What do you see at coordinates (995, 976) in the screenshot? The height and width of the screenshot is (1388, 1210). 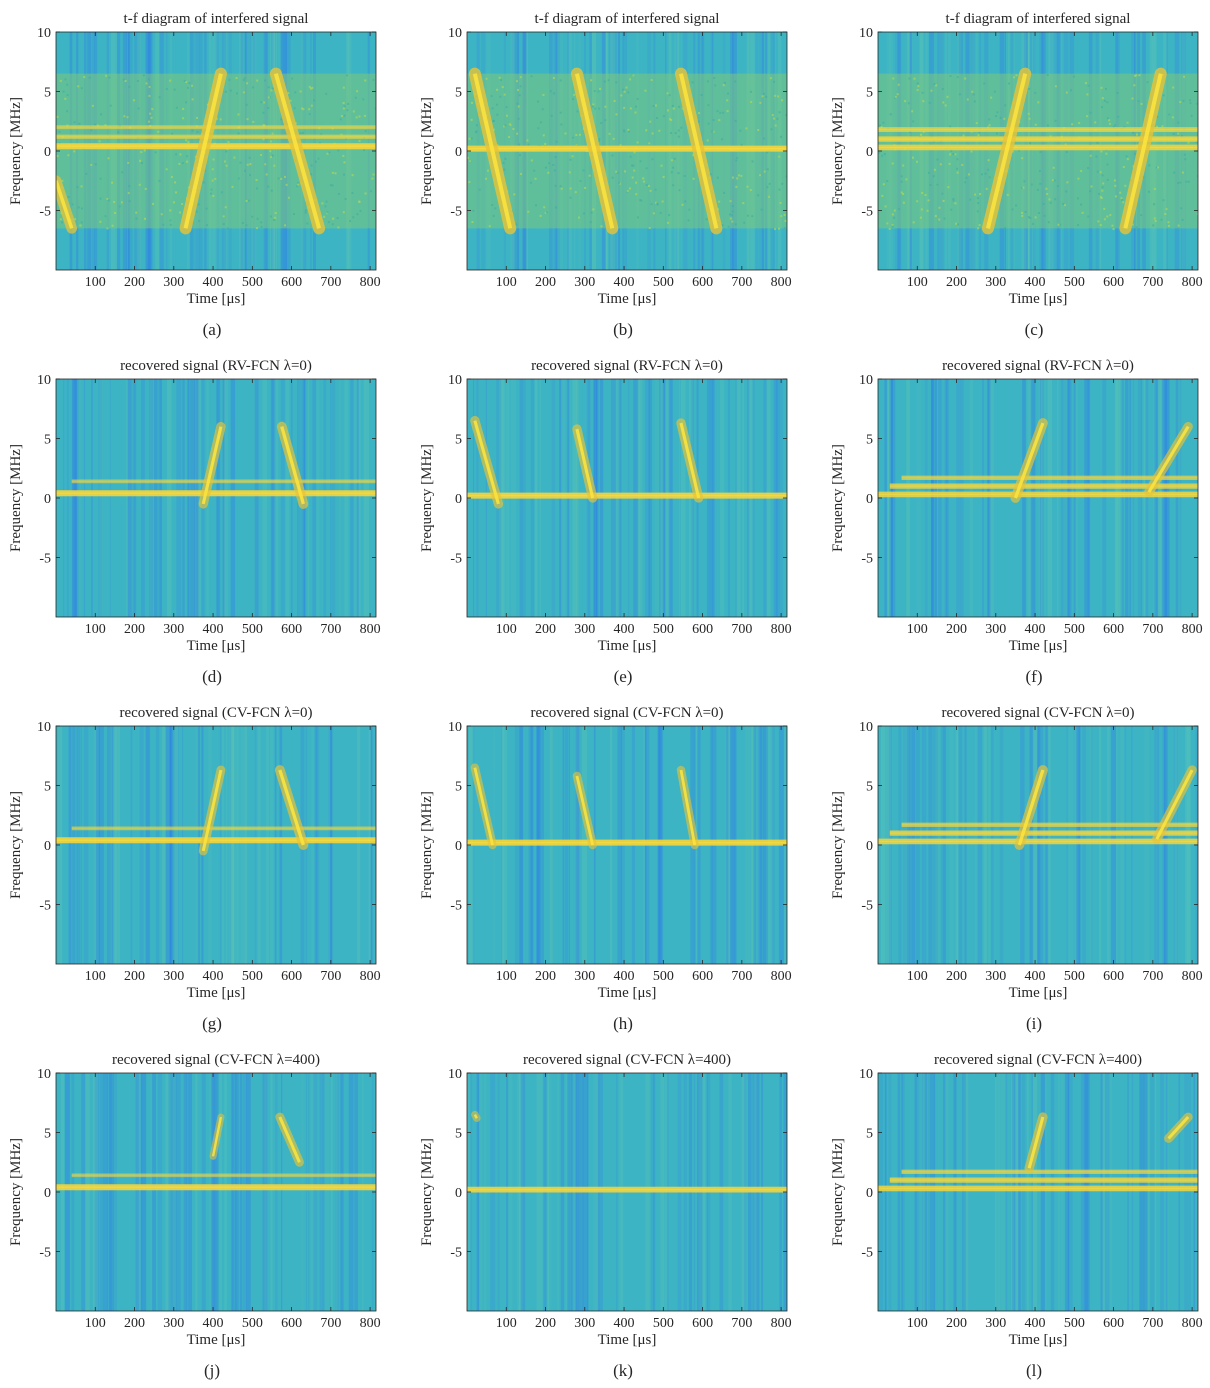 I see `x-tick-label: 300` at bounding box center [995, 976].